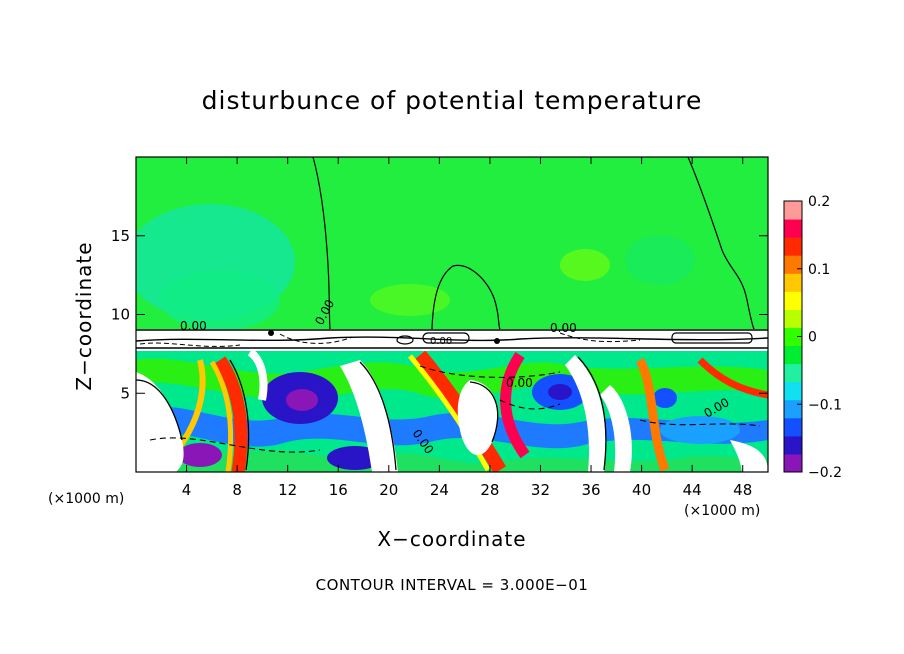  What do you see at coordinates (237, 490) in the screenshot?
I see `x-tick-label: 8` at bounding box center [237, 490].